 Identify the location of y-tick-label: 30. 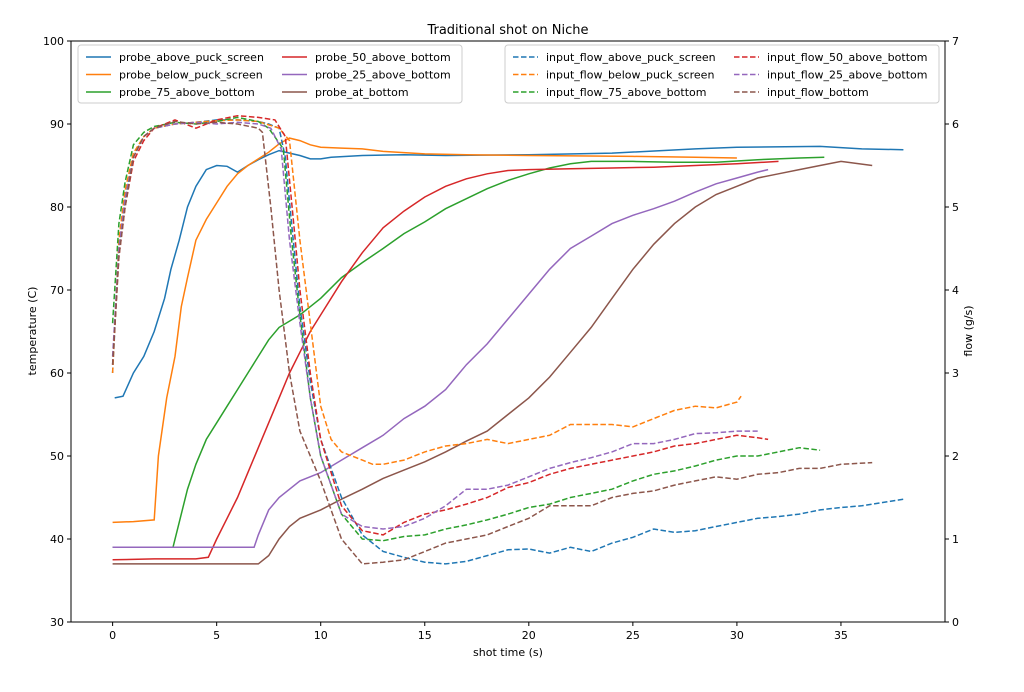
(57, 622).